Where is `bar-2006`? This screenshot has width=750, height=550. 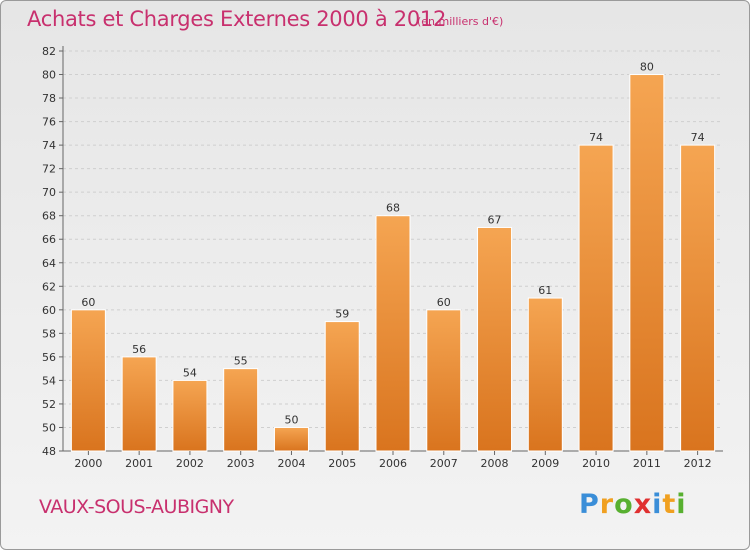
bar-2006 is located at coordinates (393, 333).